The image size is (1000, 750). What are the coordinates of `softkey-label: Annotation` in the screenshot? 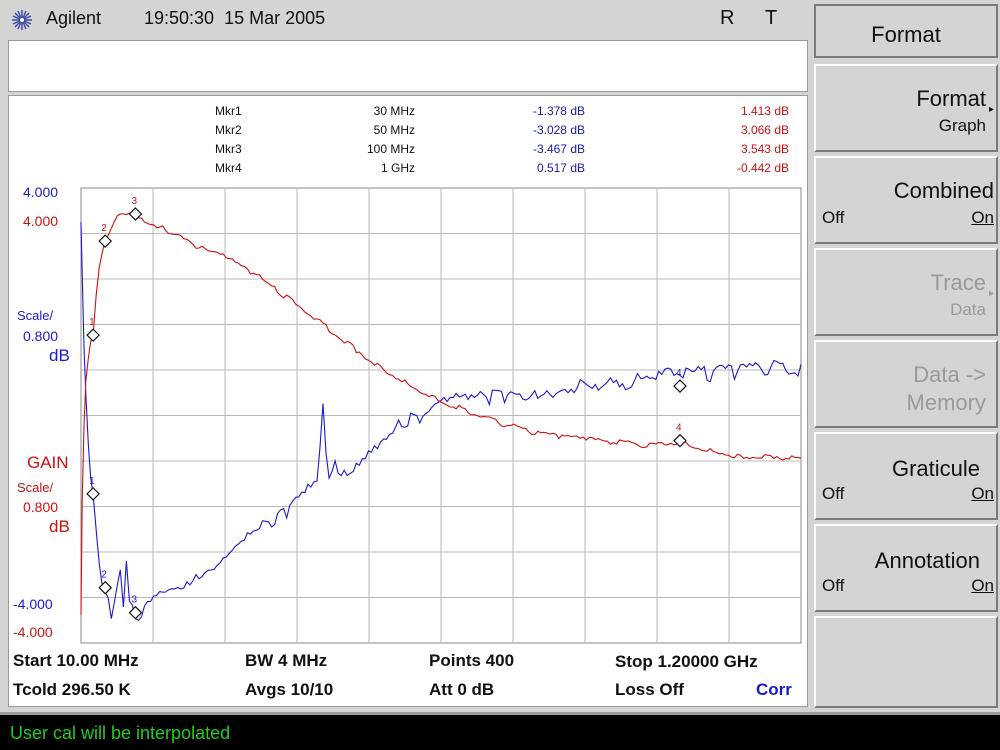 It's located at (927, 560).